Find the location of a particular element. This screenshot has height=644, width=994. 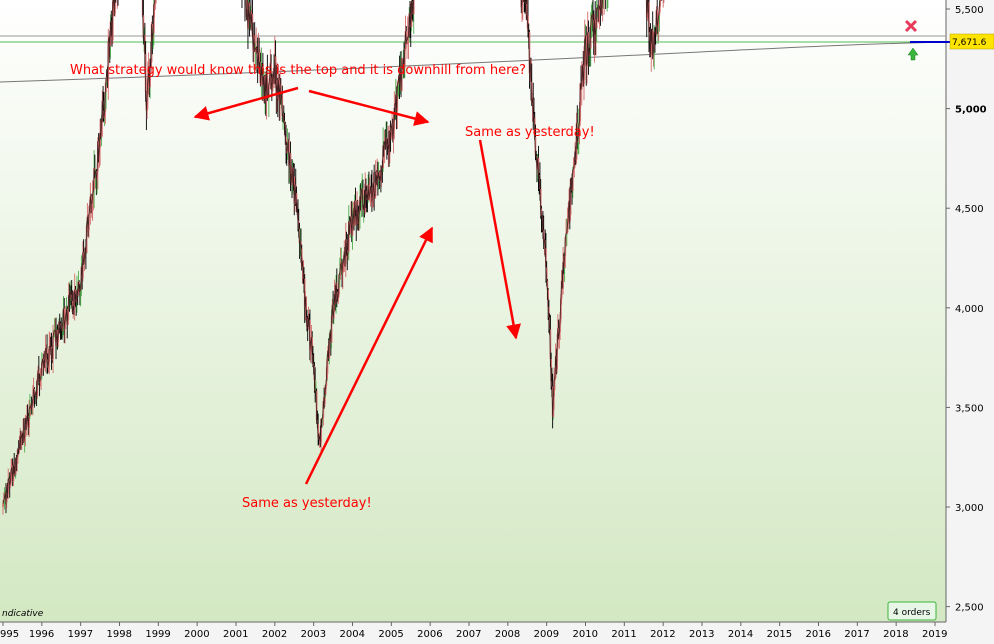

footer-indicative: ndicative is located at coordinates (23, 614).